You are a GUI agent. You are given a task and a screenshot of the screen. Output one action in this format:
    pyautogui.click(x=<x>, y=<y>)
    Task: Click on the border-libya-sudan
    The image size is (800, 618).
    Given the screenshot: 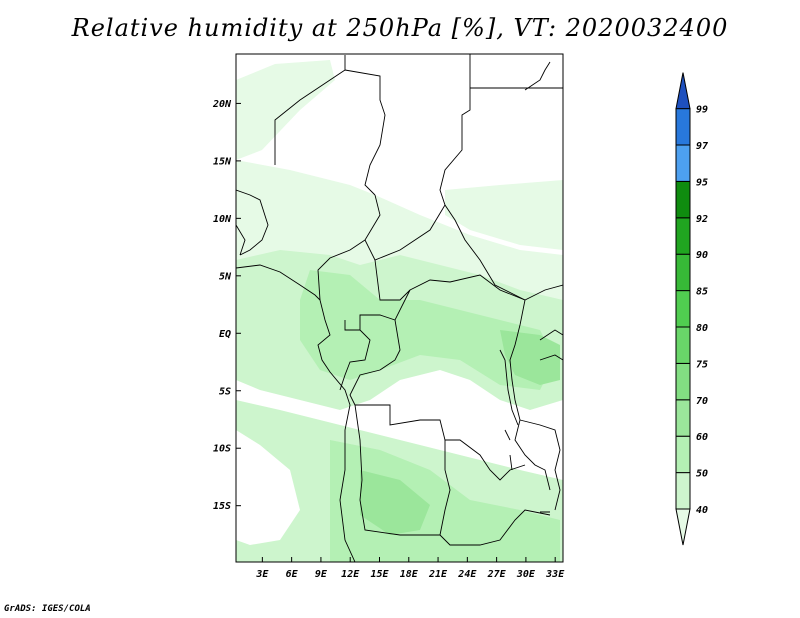 What is the action you would take?
    pyautogui.click(x=501, y=177)
    